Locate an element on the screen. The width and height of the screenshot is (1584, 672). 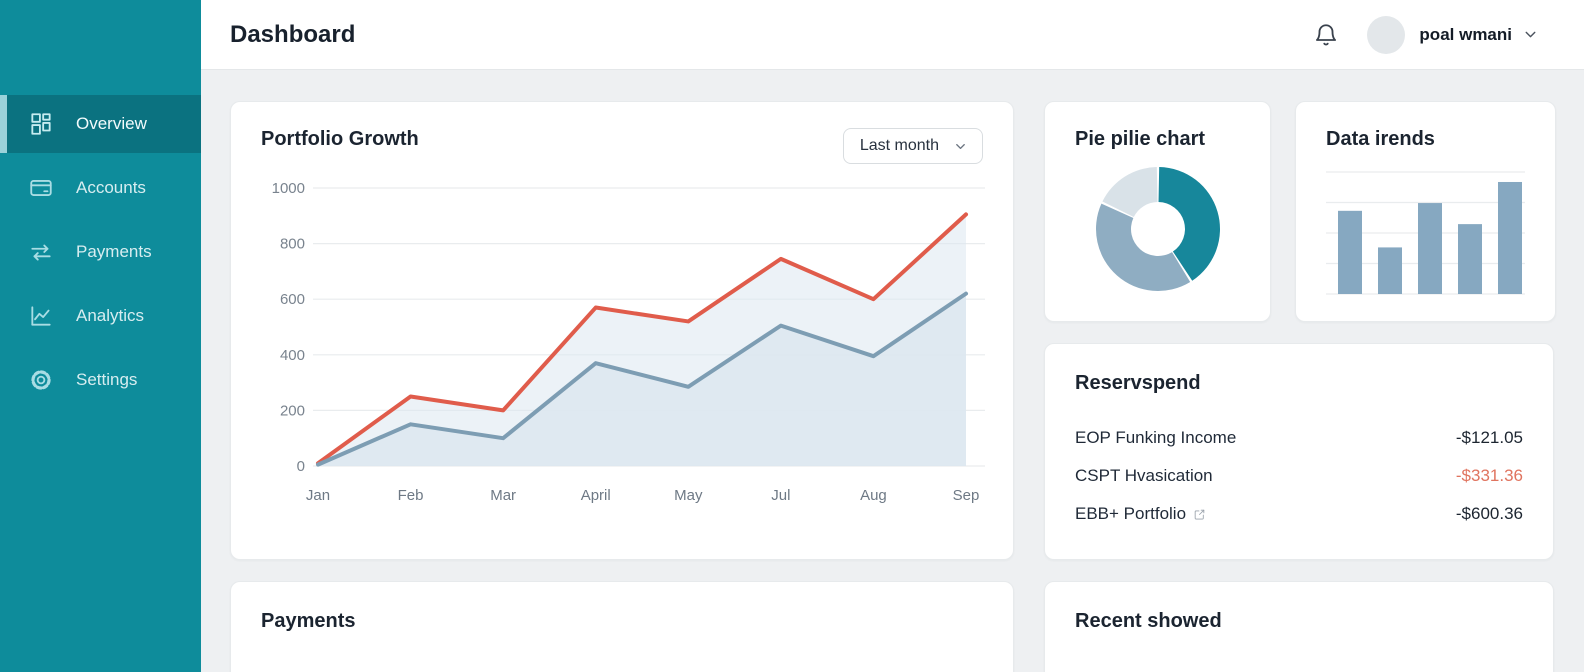
right-top-row: Pie pilie chart Data irends is located at coordinates (1300, 211).